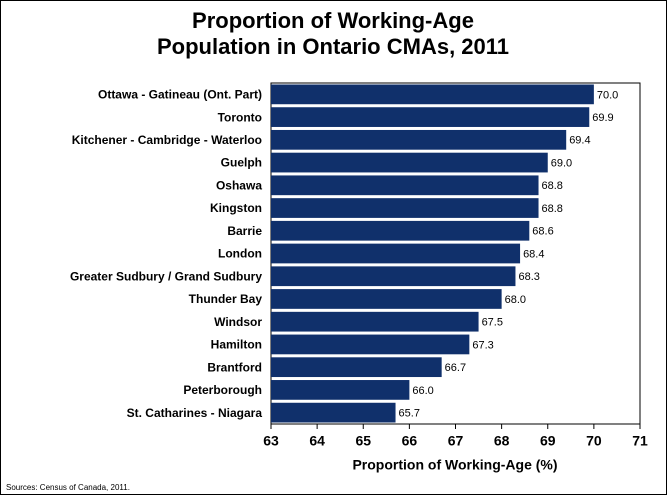 The height and width of the screenshot is (495, 667). I want to click on value-label: 68.4, so click(533, 254).